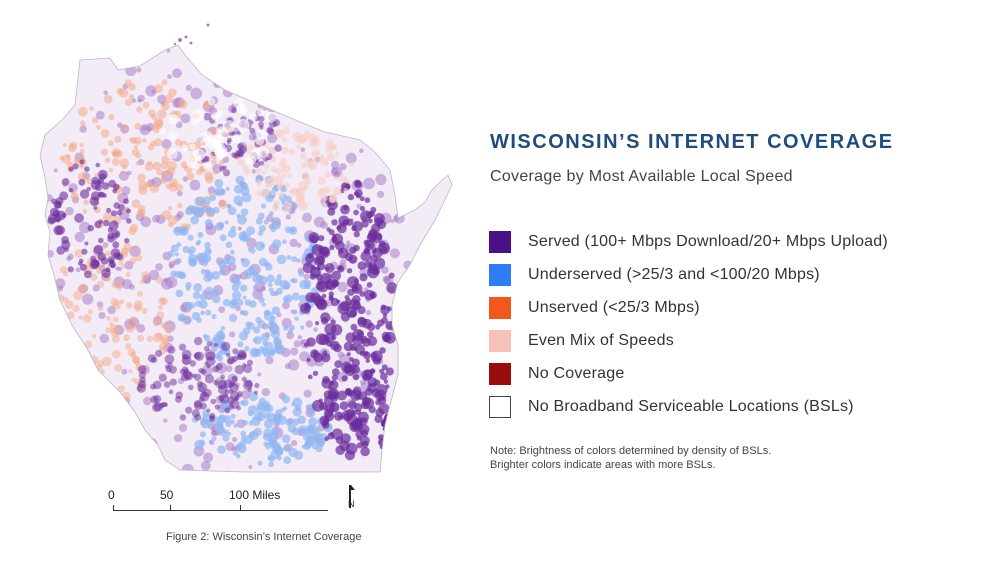  Describe the element at coordinates (500, 373) in the screenshot. I see `no-coverage-swatch-icon` at that location.